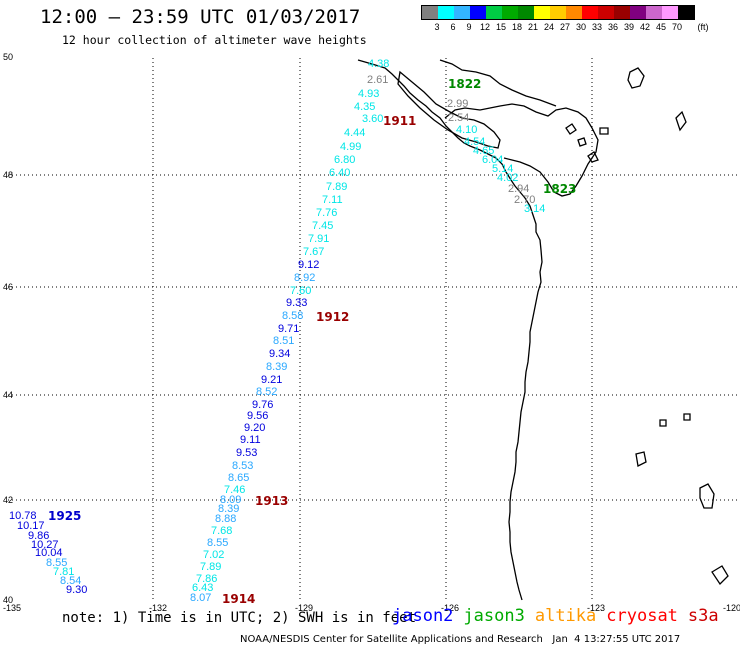 This screenshot has width=740, height=650. Describe the element at coordinates (250, 440) in the screenshot. I see `wave-height-value: 9.11` at that location.